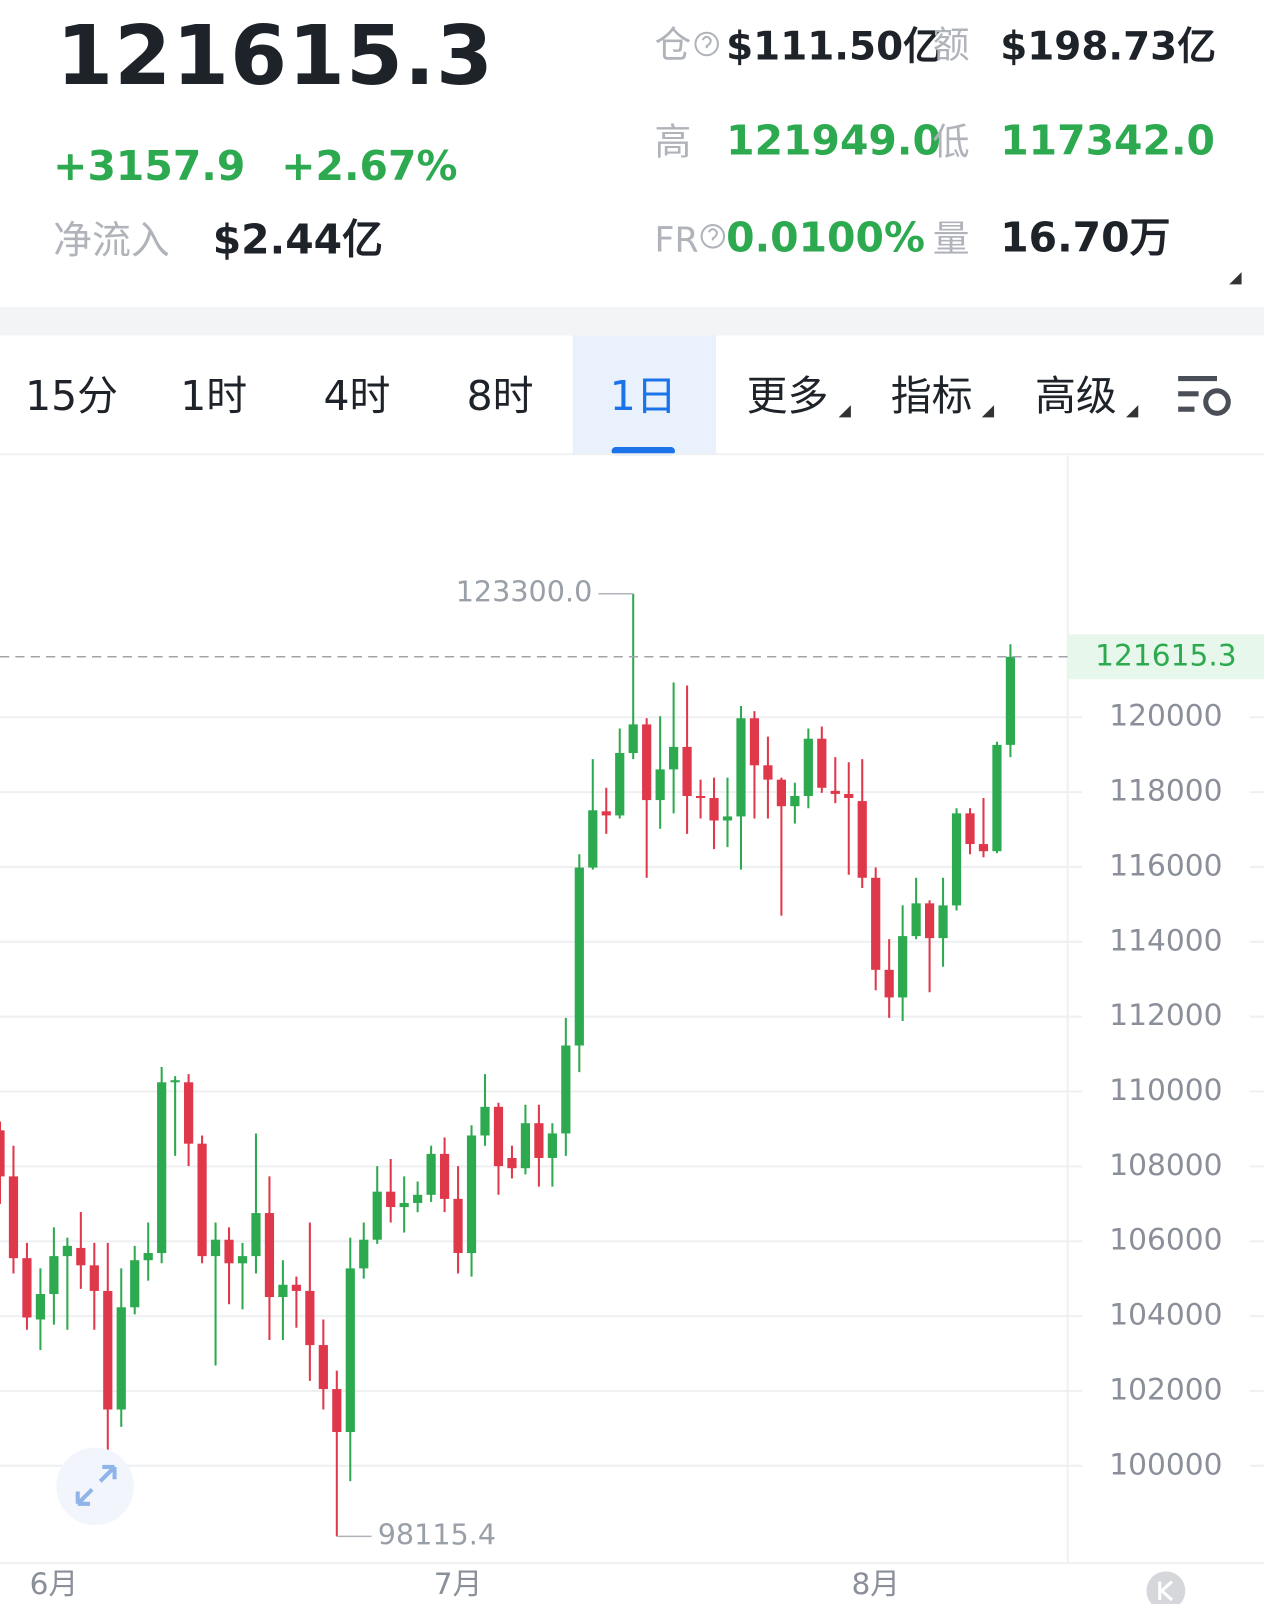 The height and width of the screenshot is (1604, 1264). Describe the element at coordinates (825, 238) in the screenshot. I see `funding-rate: 0.0100%` at that location.